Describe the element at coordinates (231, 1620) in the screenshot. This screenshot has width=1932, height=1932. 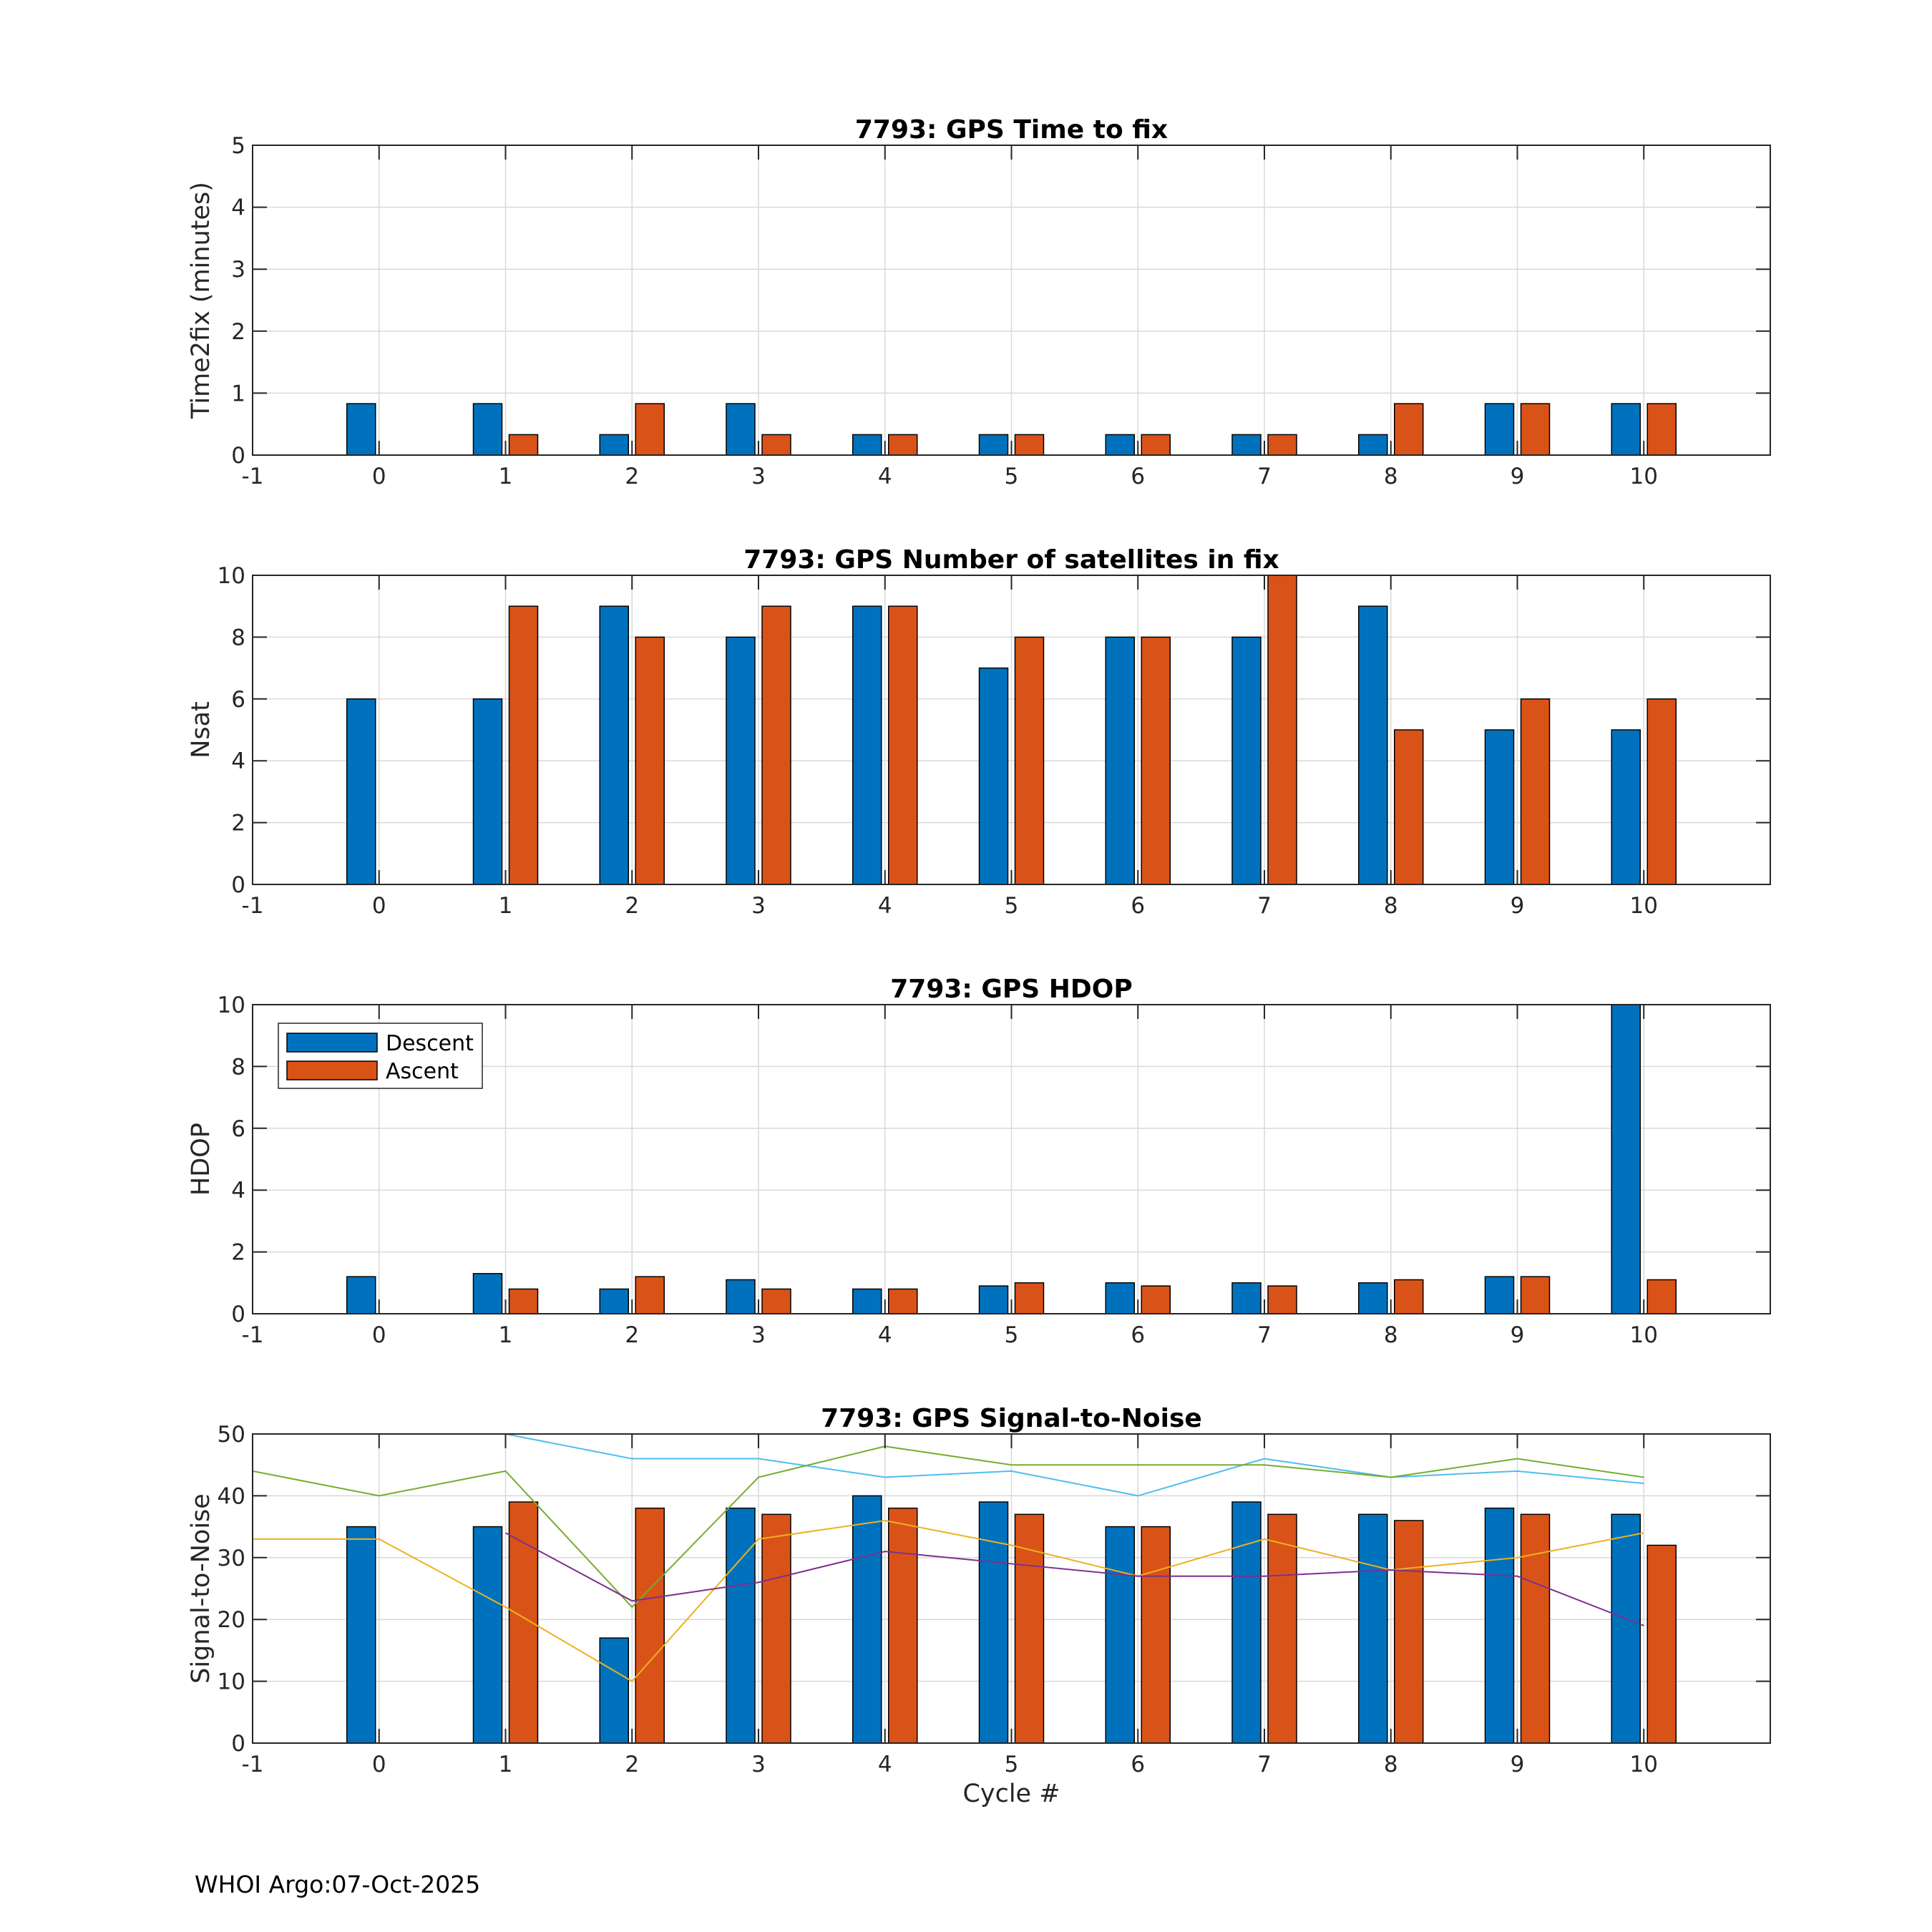
I see `y-tick-label: 20` at that location.